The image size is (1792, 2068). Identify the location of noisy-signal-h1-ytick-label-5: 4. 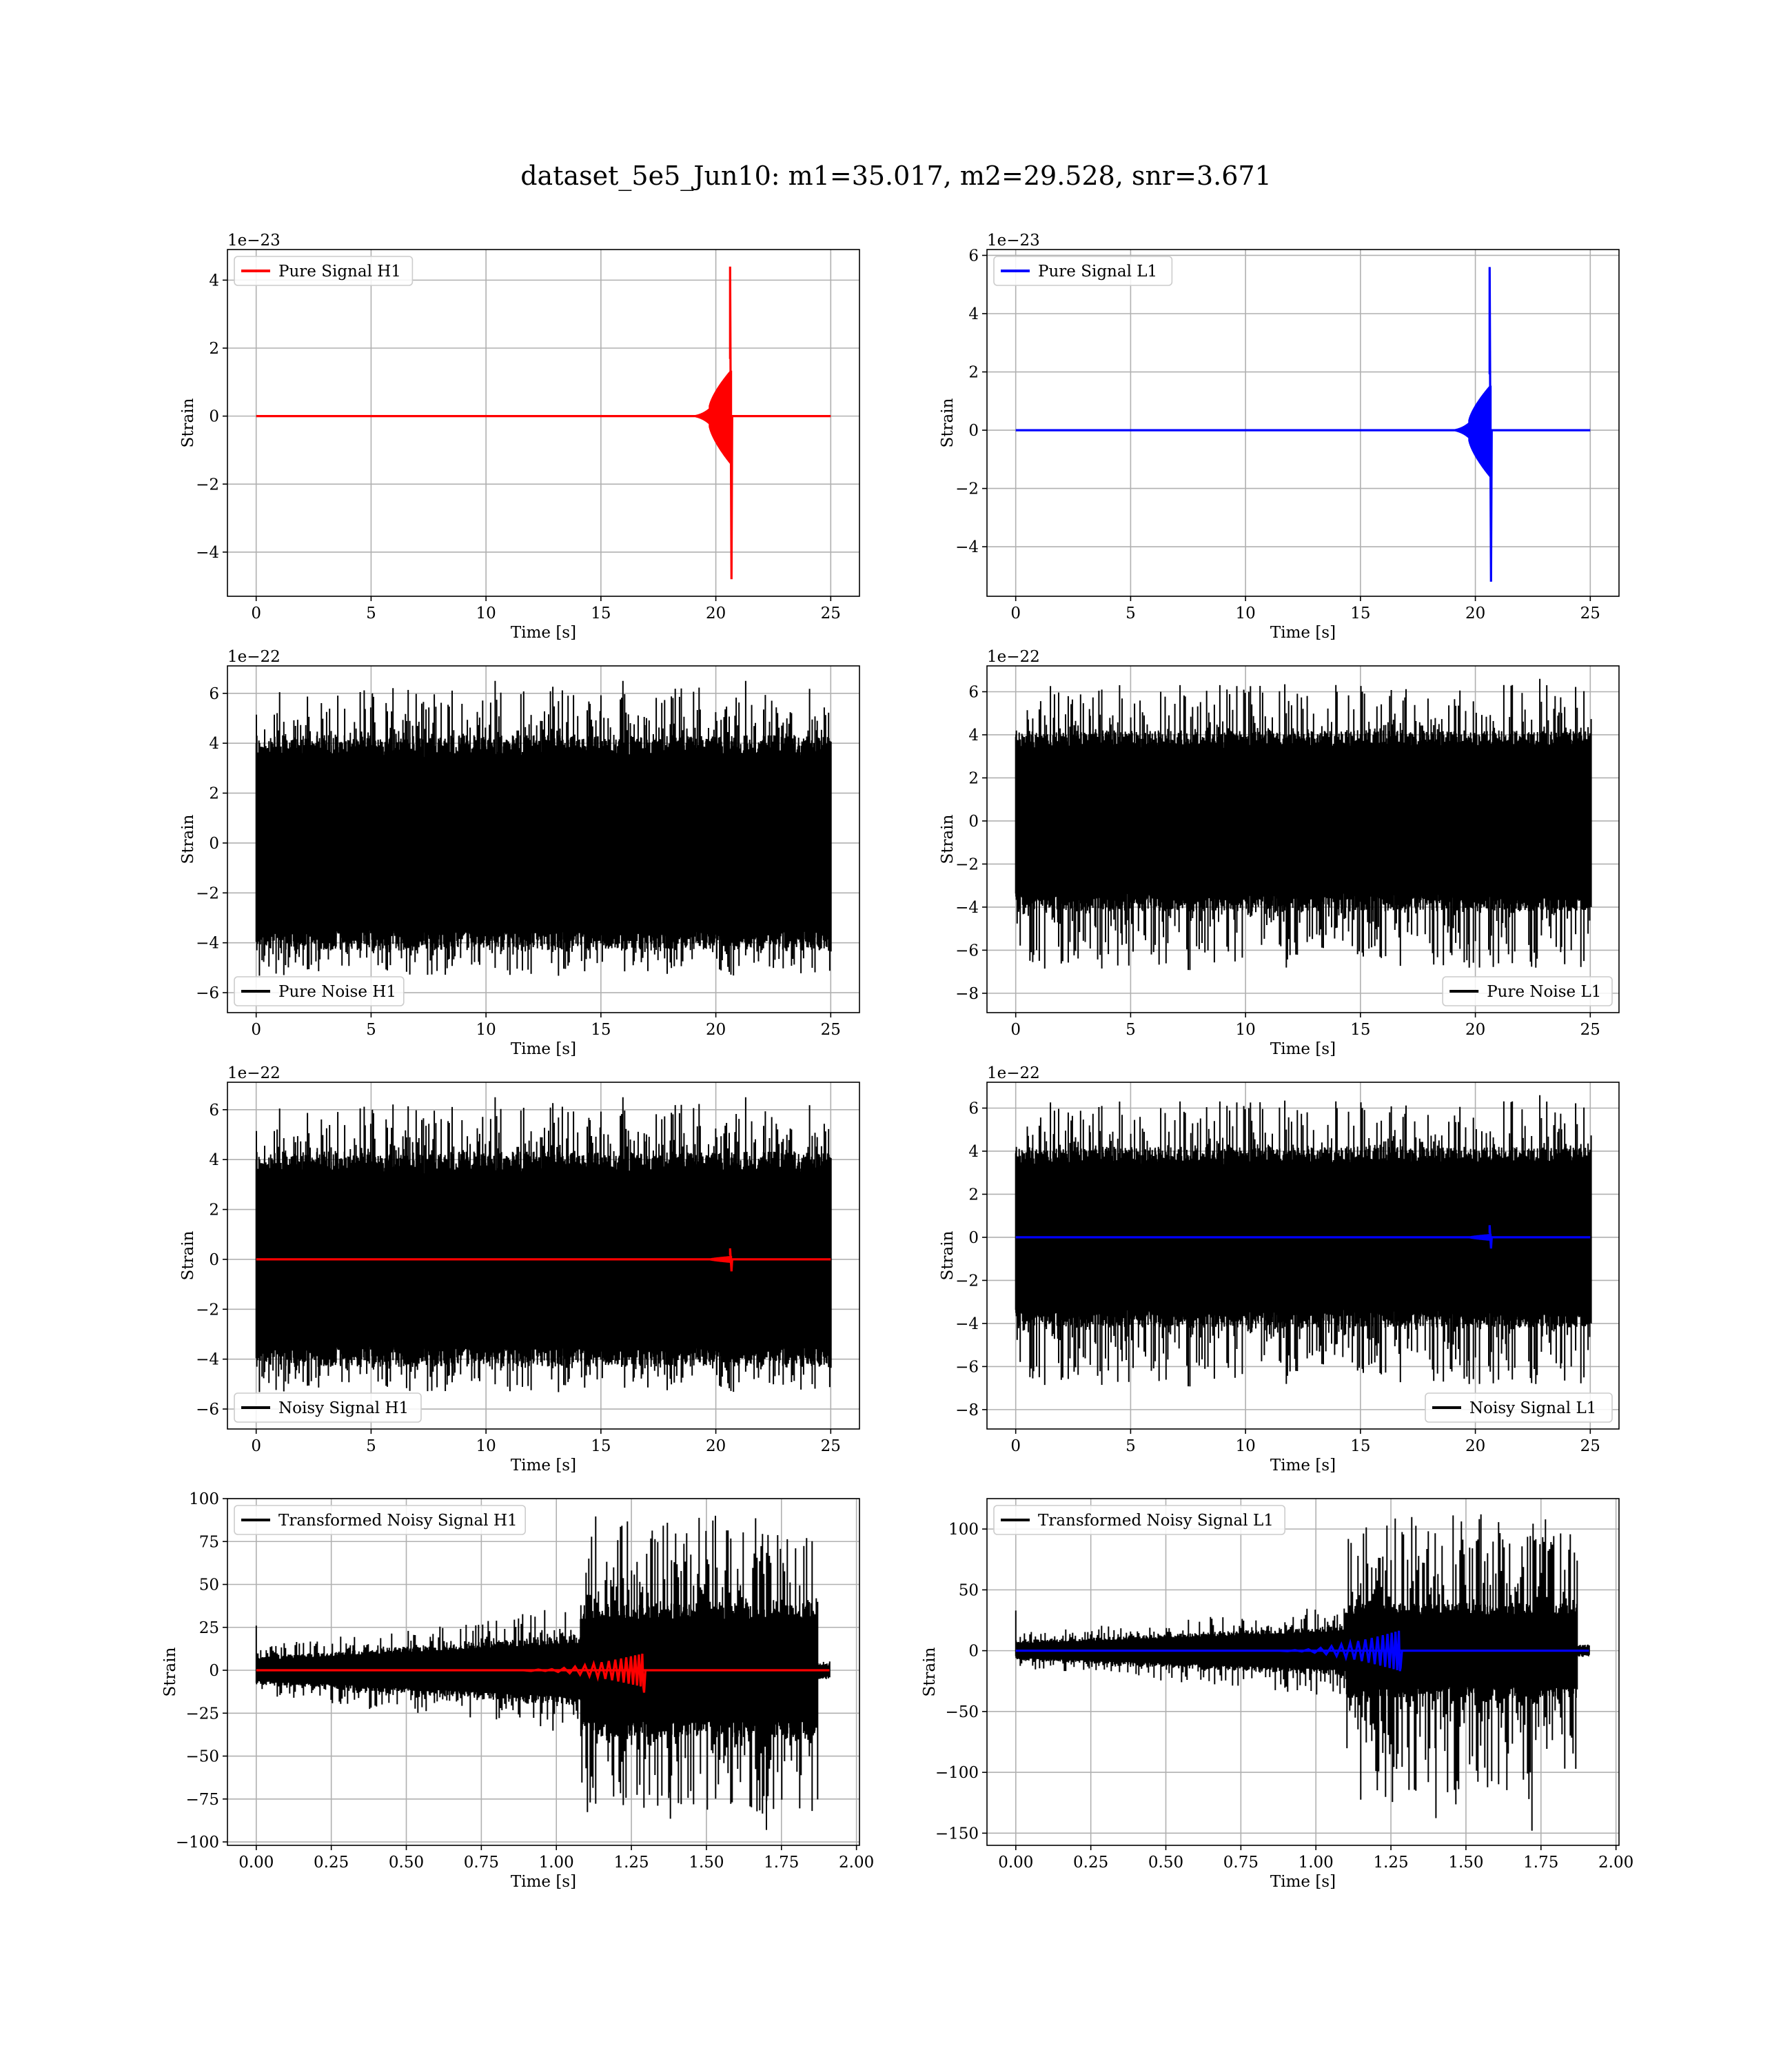
(214, 1160).